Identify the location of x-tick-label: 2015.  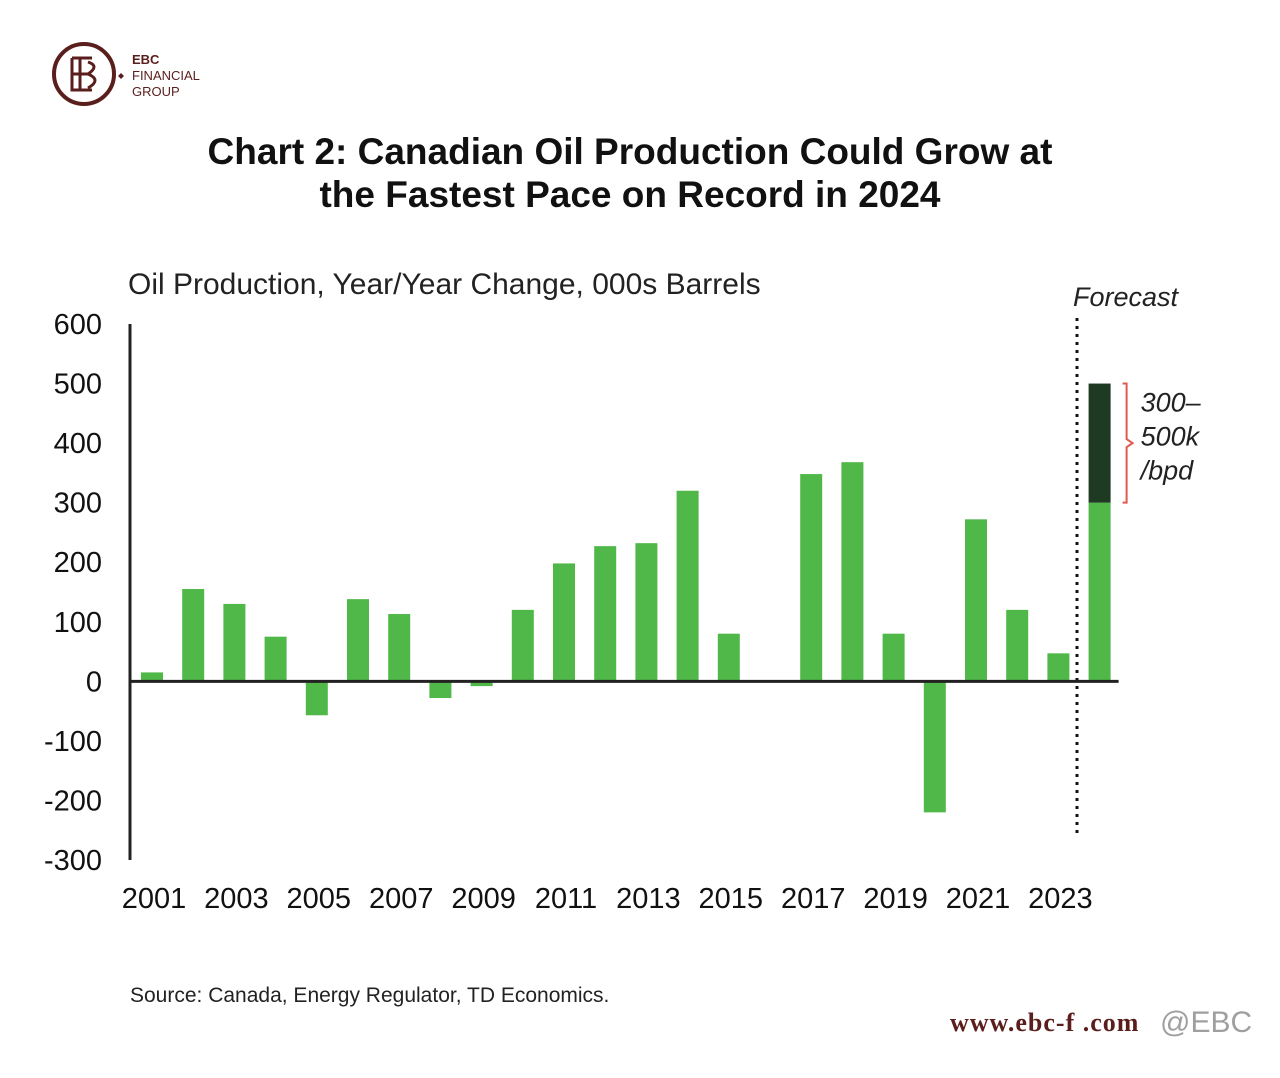
(731, 899).